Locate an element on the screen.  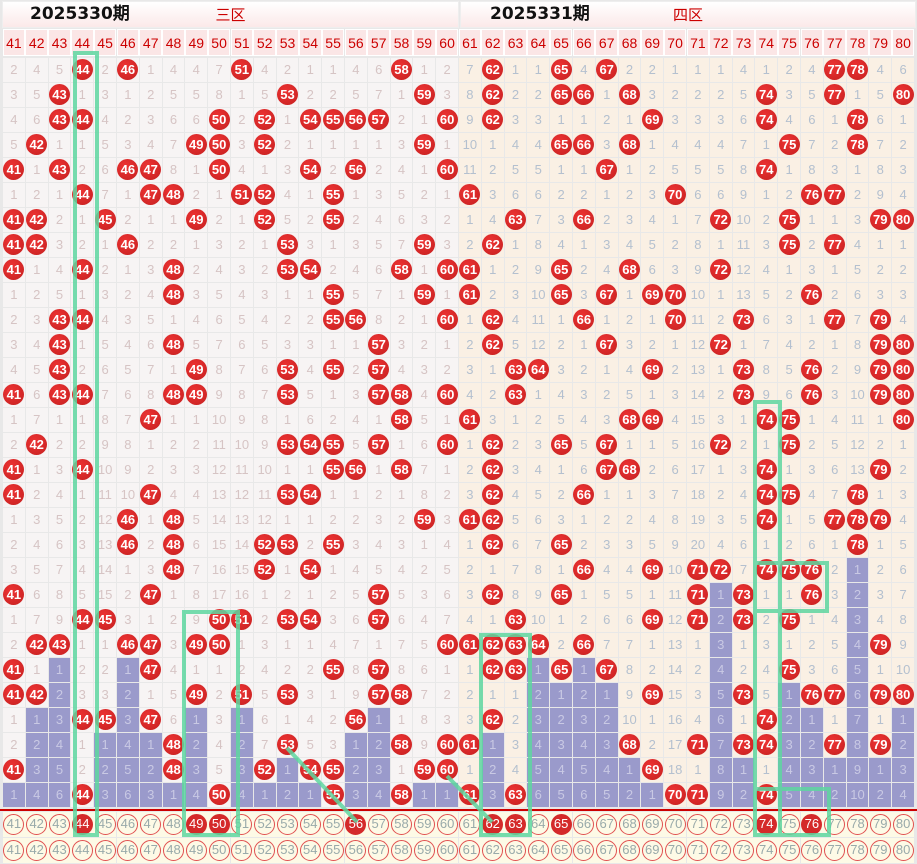
column-header-43: 43 is located at coordinates (59, 42).